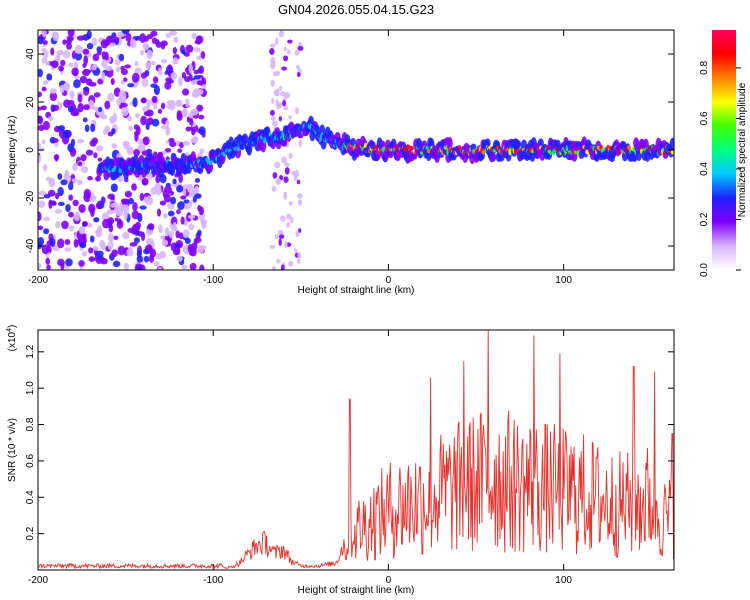 The width and height of the screenshot is (750, 600). Describe the element at coordinates (563, 580) in the screenshot. I see `x-tick-label: 100` at that location.